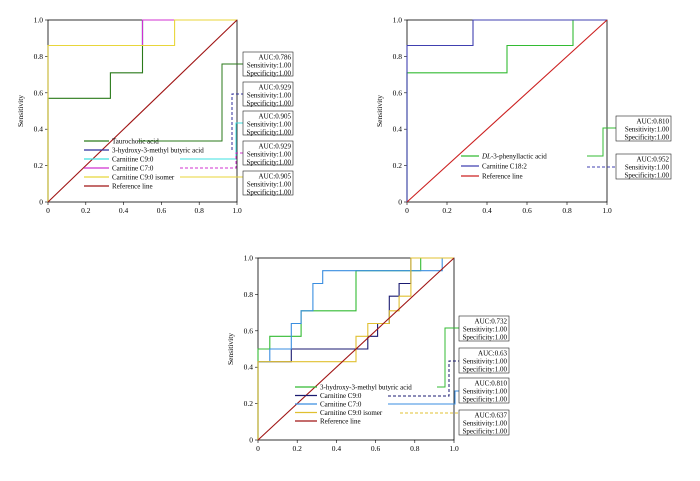 Image resolution: width=700 pixels, height=481 pixels. What do you see at coordinates (653, 160) in the screenshot?
I see `annotation-text: AUC:0.952` at bounding box center [653, 160].